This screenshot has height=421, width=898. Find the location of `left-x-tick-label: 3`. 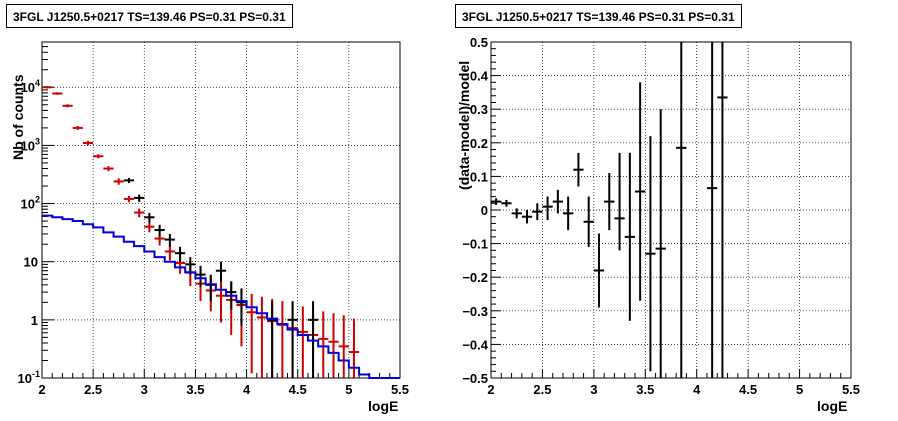

left-x-tick-label: 3 is located at coordinates (144, 389).